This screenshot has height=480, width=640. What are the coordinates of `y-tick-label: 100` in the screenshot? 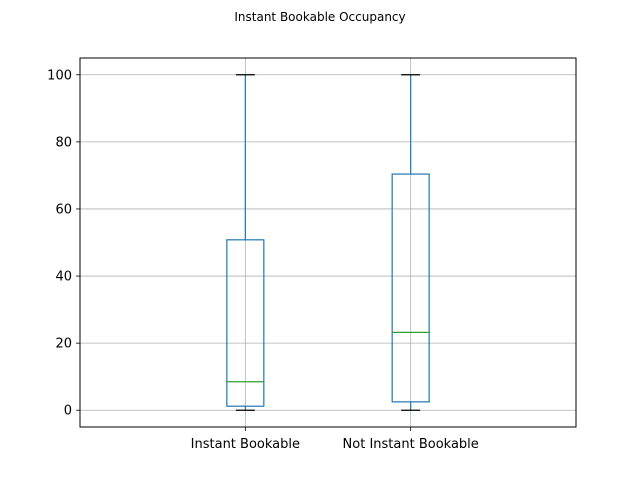 It's located at (59, 75).